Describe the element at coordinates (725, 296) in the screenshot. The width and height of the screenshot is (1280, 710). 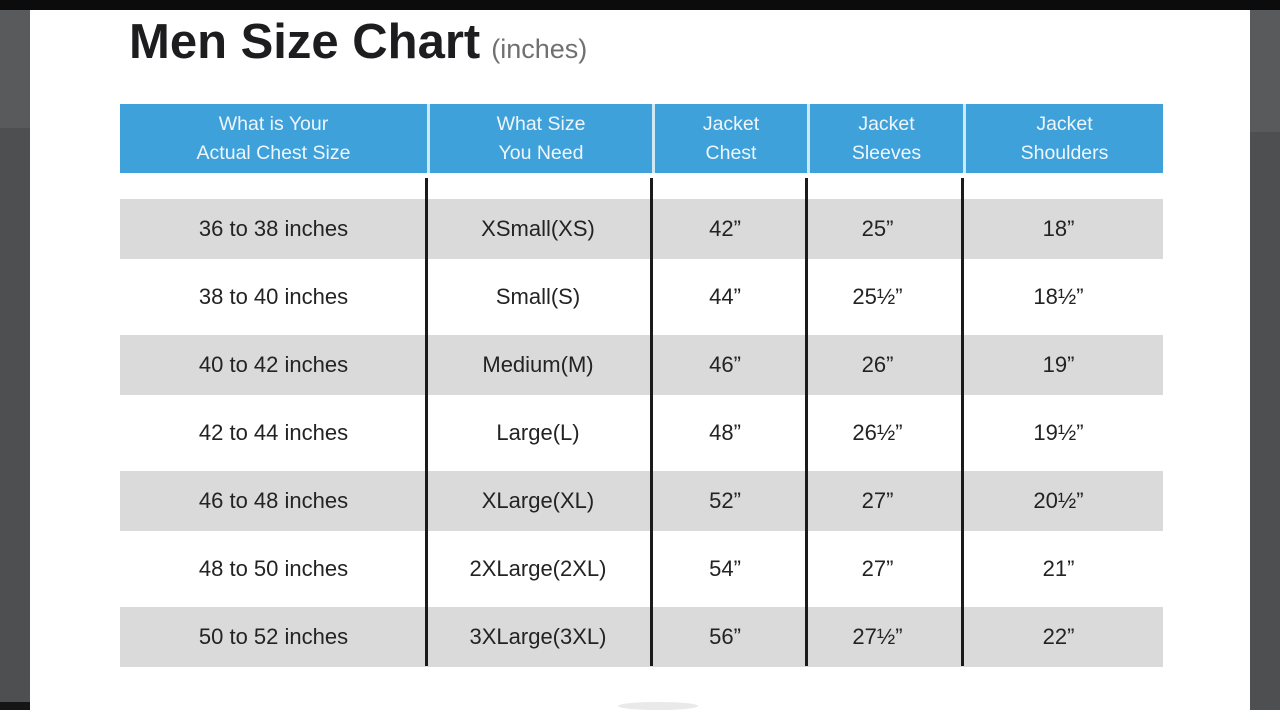
I see `cell-jacket-chest: 44”` at that location.